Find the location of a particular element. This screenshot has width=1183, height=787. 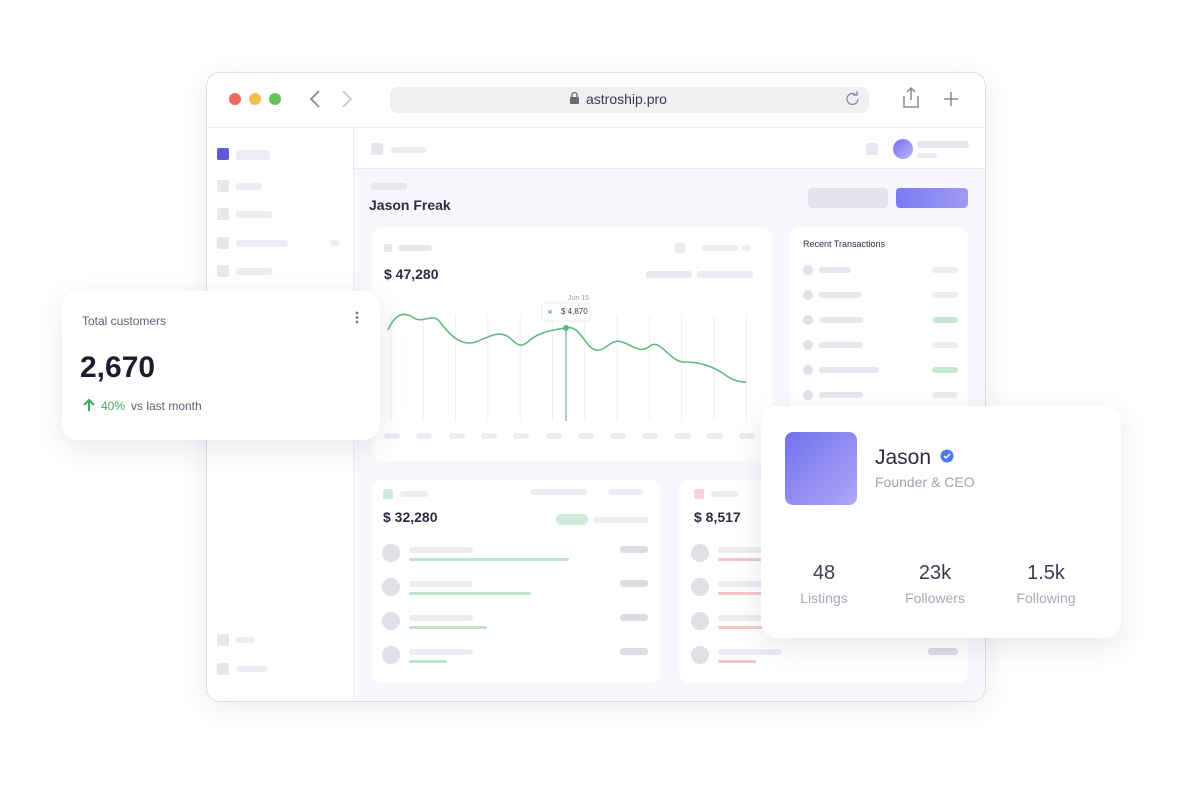

lock-shackle is located at coordinates (574, 94).